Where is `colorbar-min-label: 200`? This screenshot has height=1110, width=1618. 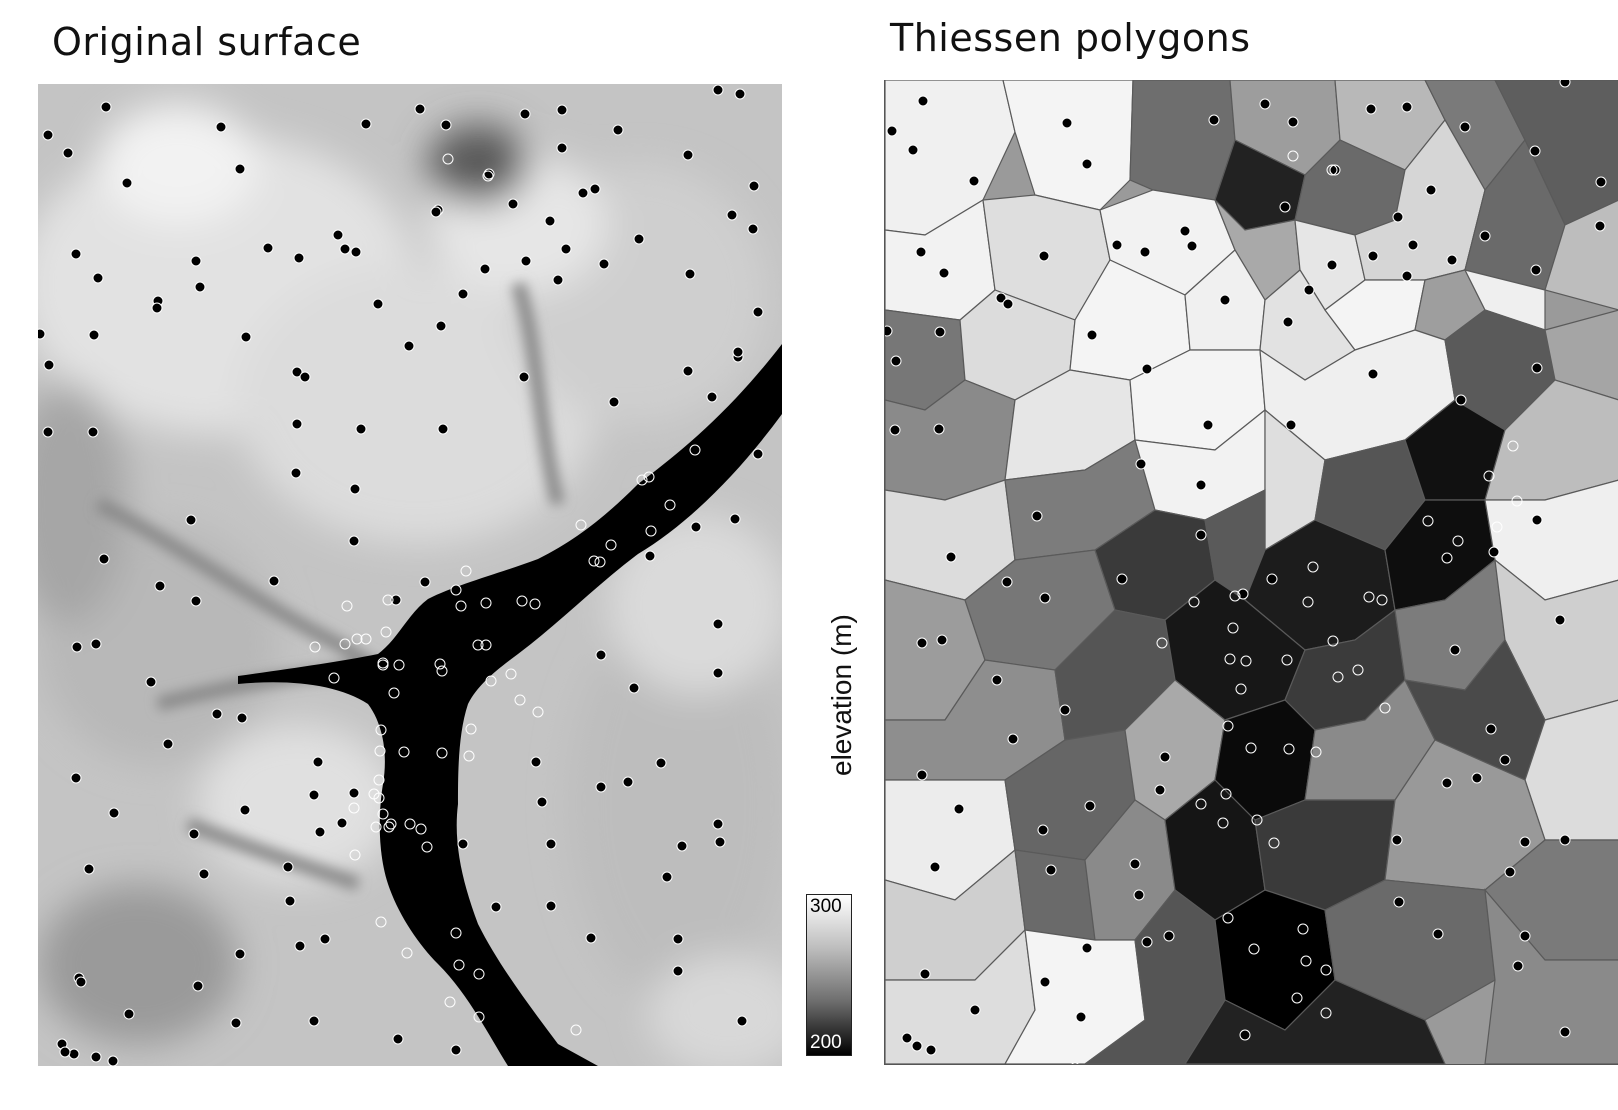 colorbar-min-label: 200 is located at coordinates (826, 1042).